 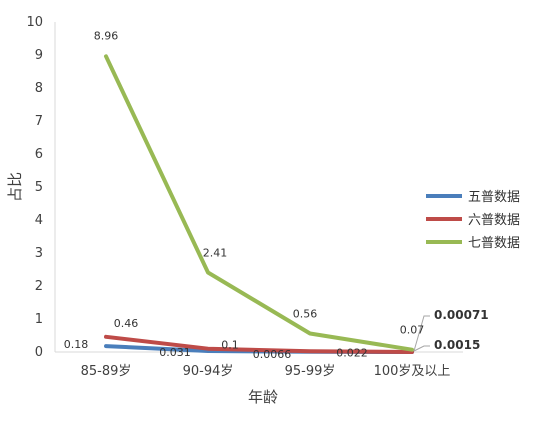 I want to click on y-tick-label: 0, so click(x=39, y=352).